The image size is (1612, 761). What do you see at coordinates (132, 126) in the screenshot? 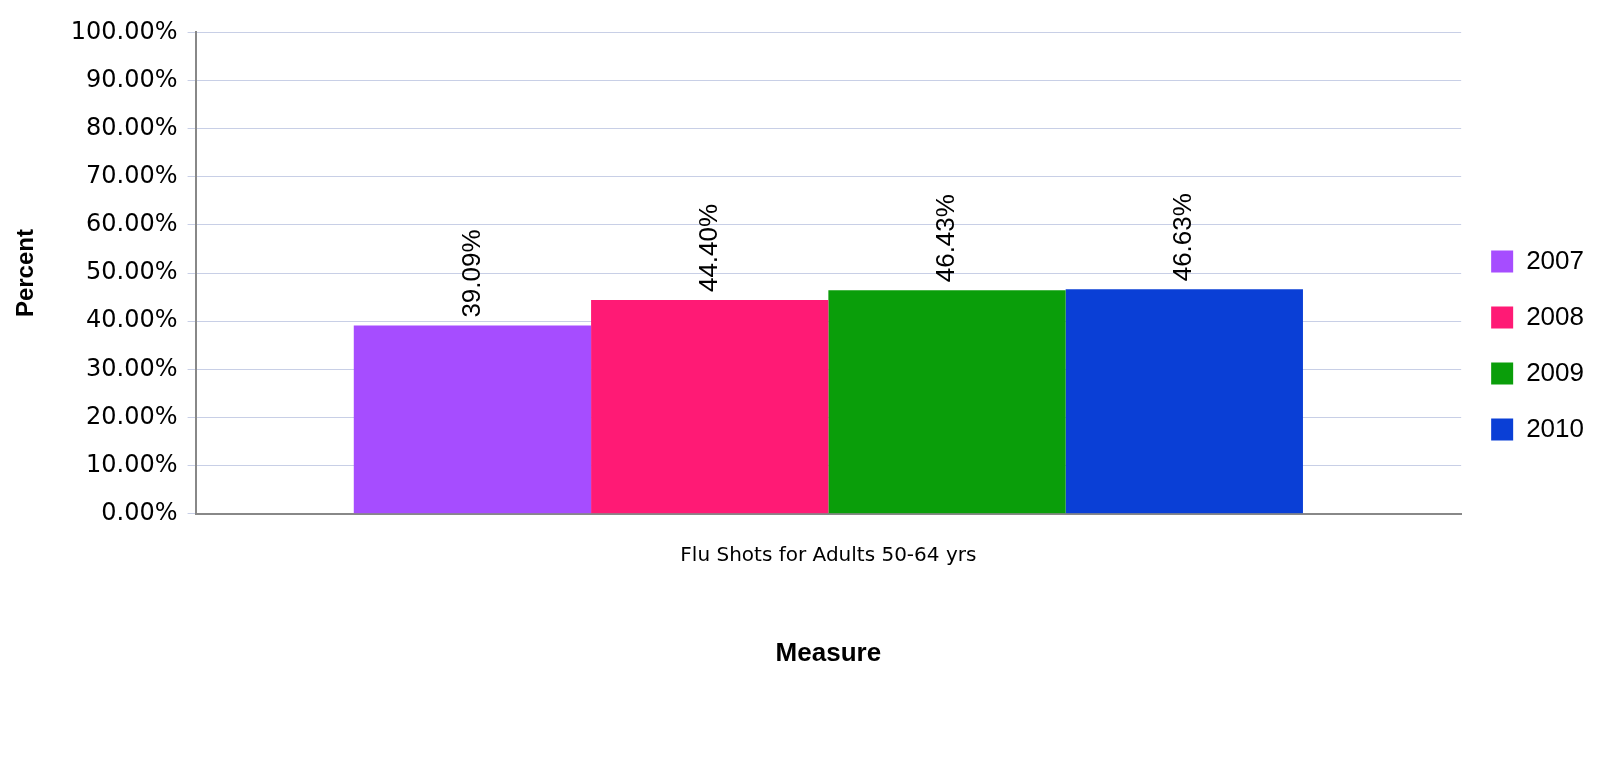
I see `y-tick-label: 80.00%` at bounding box center [132, 126].